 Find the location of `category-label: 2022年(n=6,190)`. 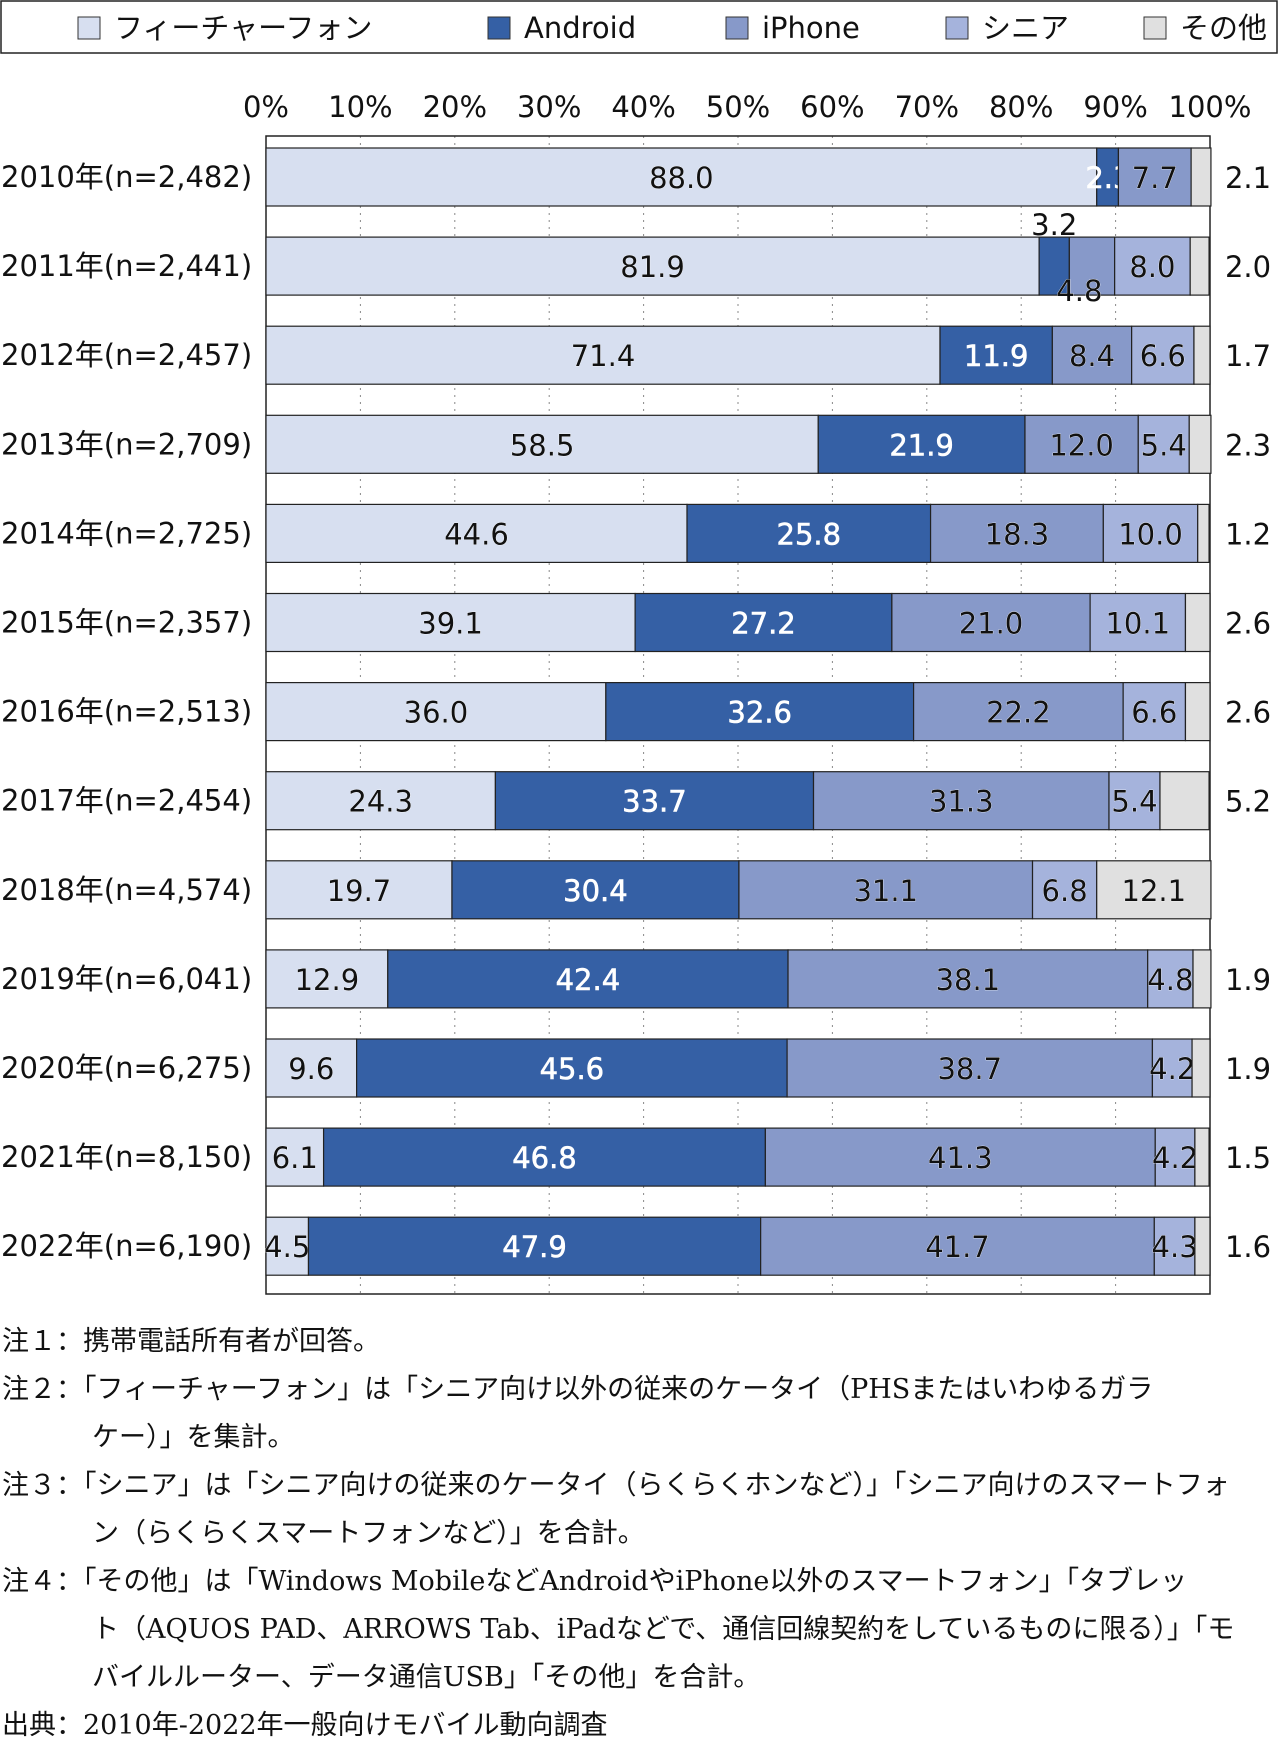

category-label: 2022年(n=6,190) is located at coordinates (126, 1246).